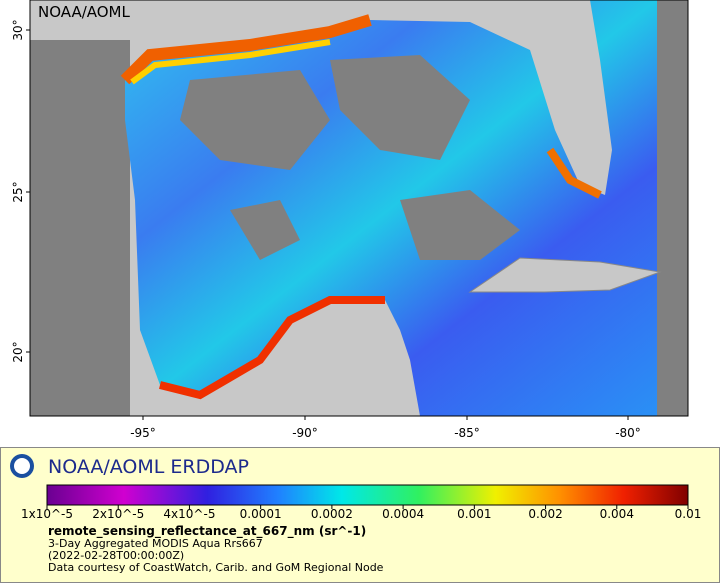  Describe the element at coordinates (474, 514) in the screenshot. I see `colorbar-tick-label: 0.001` at that location.